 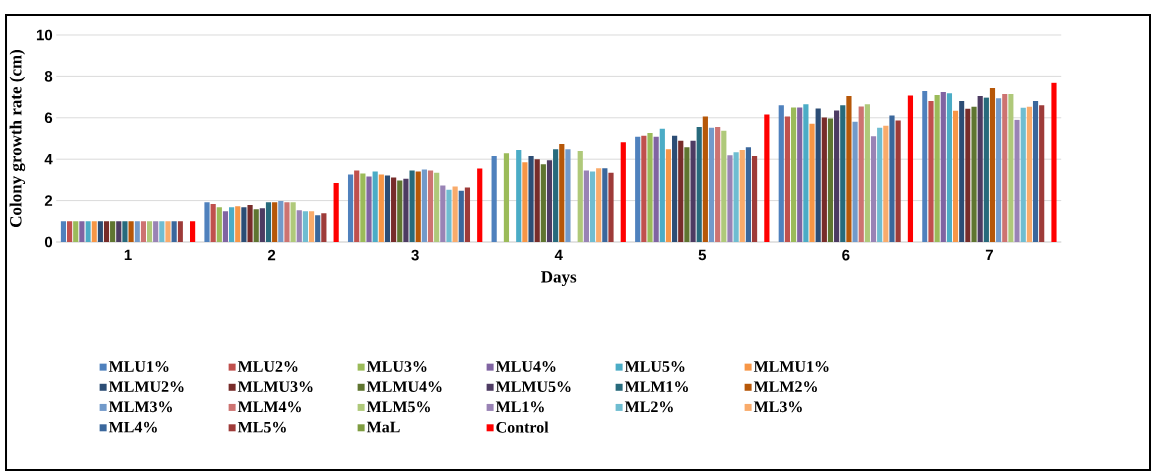 What do you see at coordinates (656, 387) in the screenshot?
I see `legend-label: MLM1%` at bounding box center [656, 387].